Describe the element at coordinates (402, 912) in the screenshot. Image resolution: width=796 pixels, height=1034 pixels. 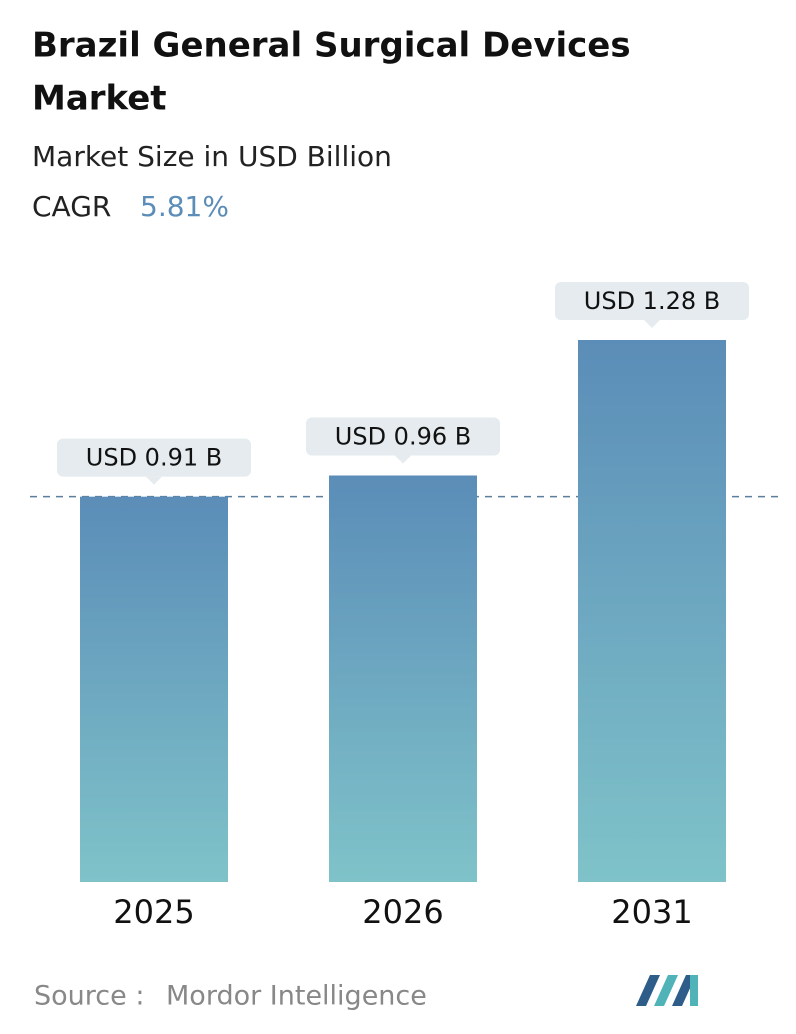
I see `x-tick-label: 2026` at that location.